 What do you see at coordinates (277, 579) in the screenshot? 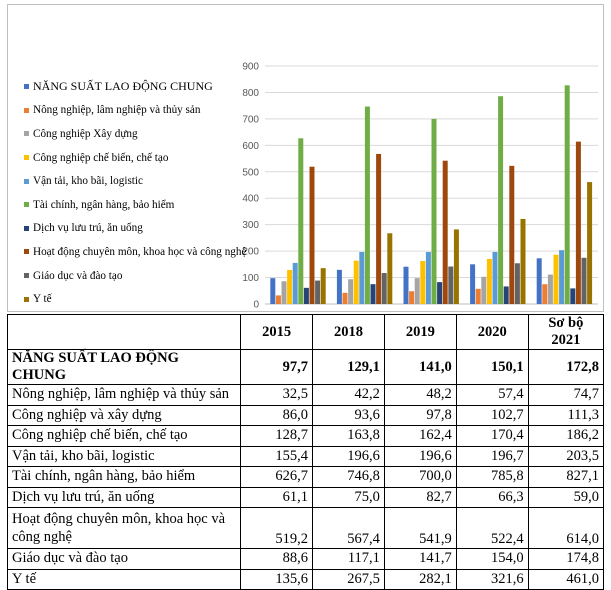
I see `table-cell: 135,6` at bounding box center [277, 579].